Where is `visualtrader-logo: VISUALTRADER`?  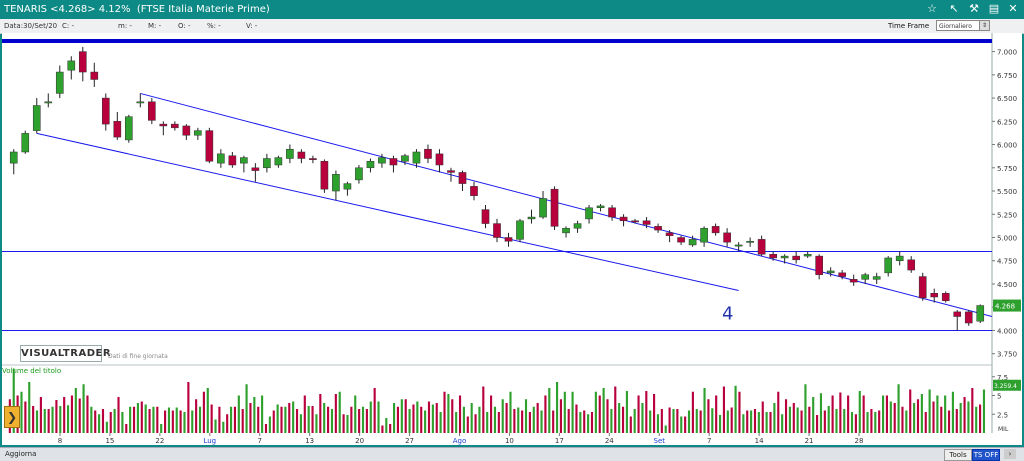
visualtrader-logo: VISUALTRADER is located at coordinates (65, 353).